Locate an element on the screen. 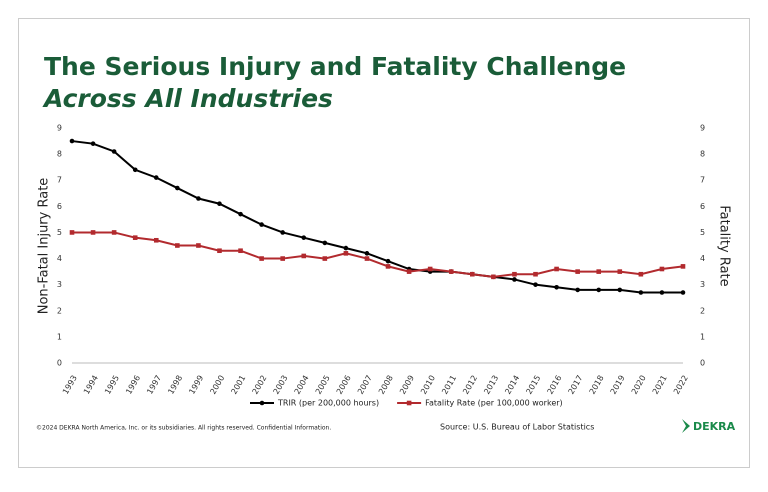  y2-tick-label: 3 is located at coordinates (702, 284).